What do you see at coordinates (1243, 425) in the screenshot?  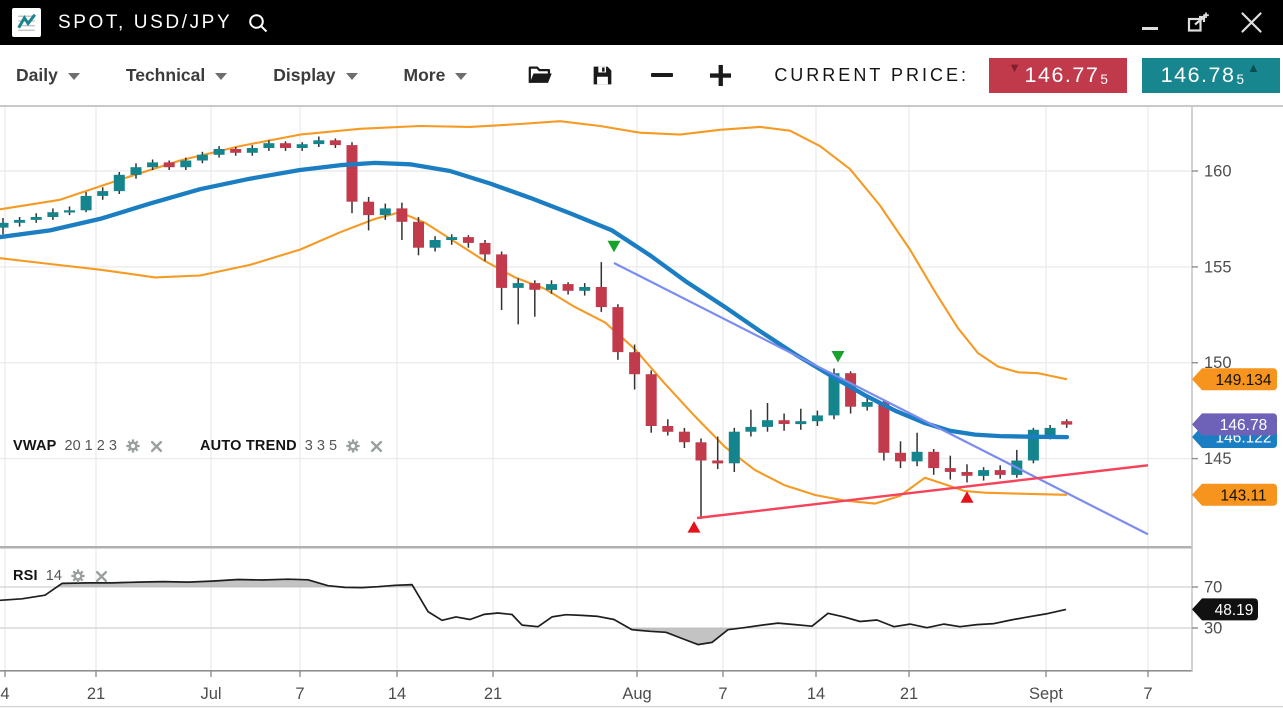 I see `svg-text: 146.78` at bounding box center [1243, 425].